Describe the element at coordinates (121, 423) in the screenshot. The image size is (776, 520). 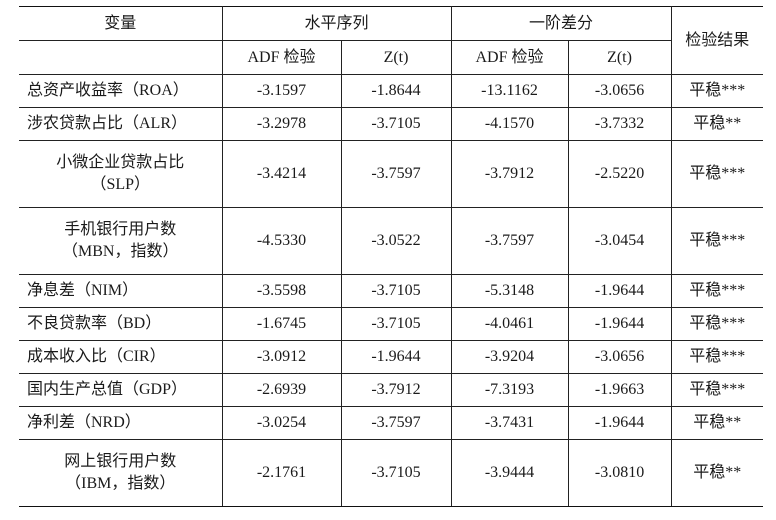
I see `variable-name: 净利差（NRD）` at that location.